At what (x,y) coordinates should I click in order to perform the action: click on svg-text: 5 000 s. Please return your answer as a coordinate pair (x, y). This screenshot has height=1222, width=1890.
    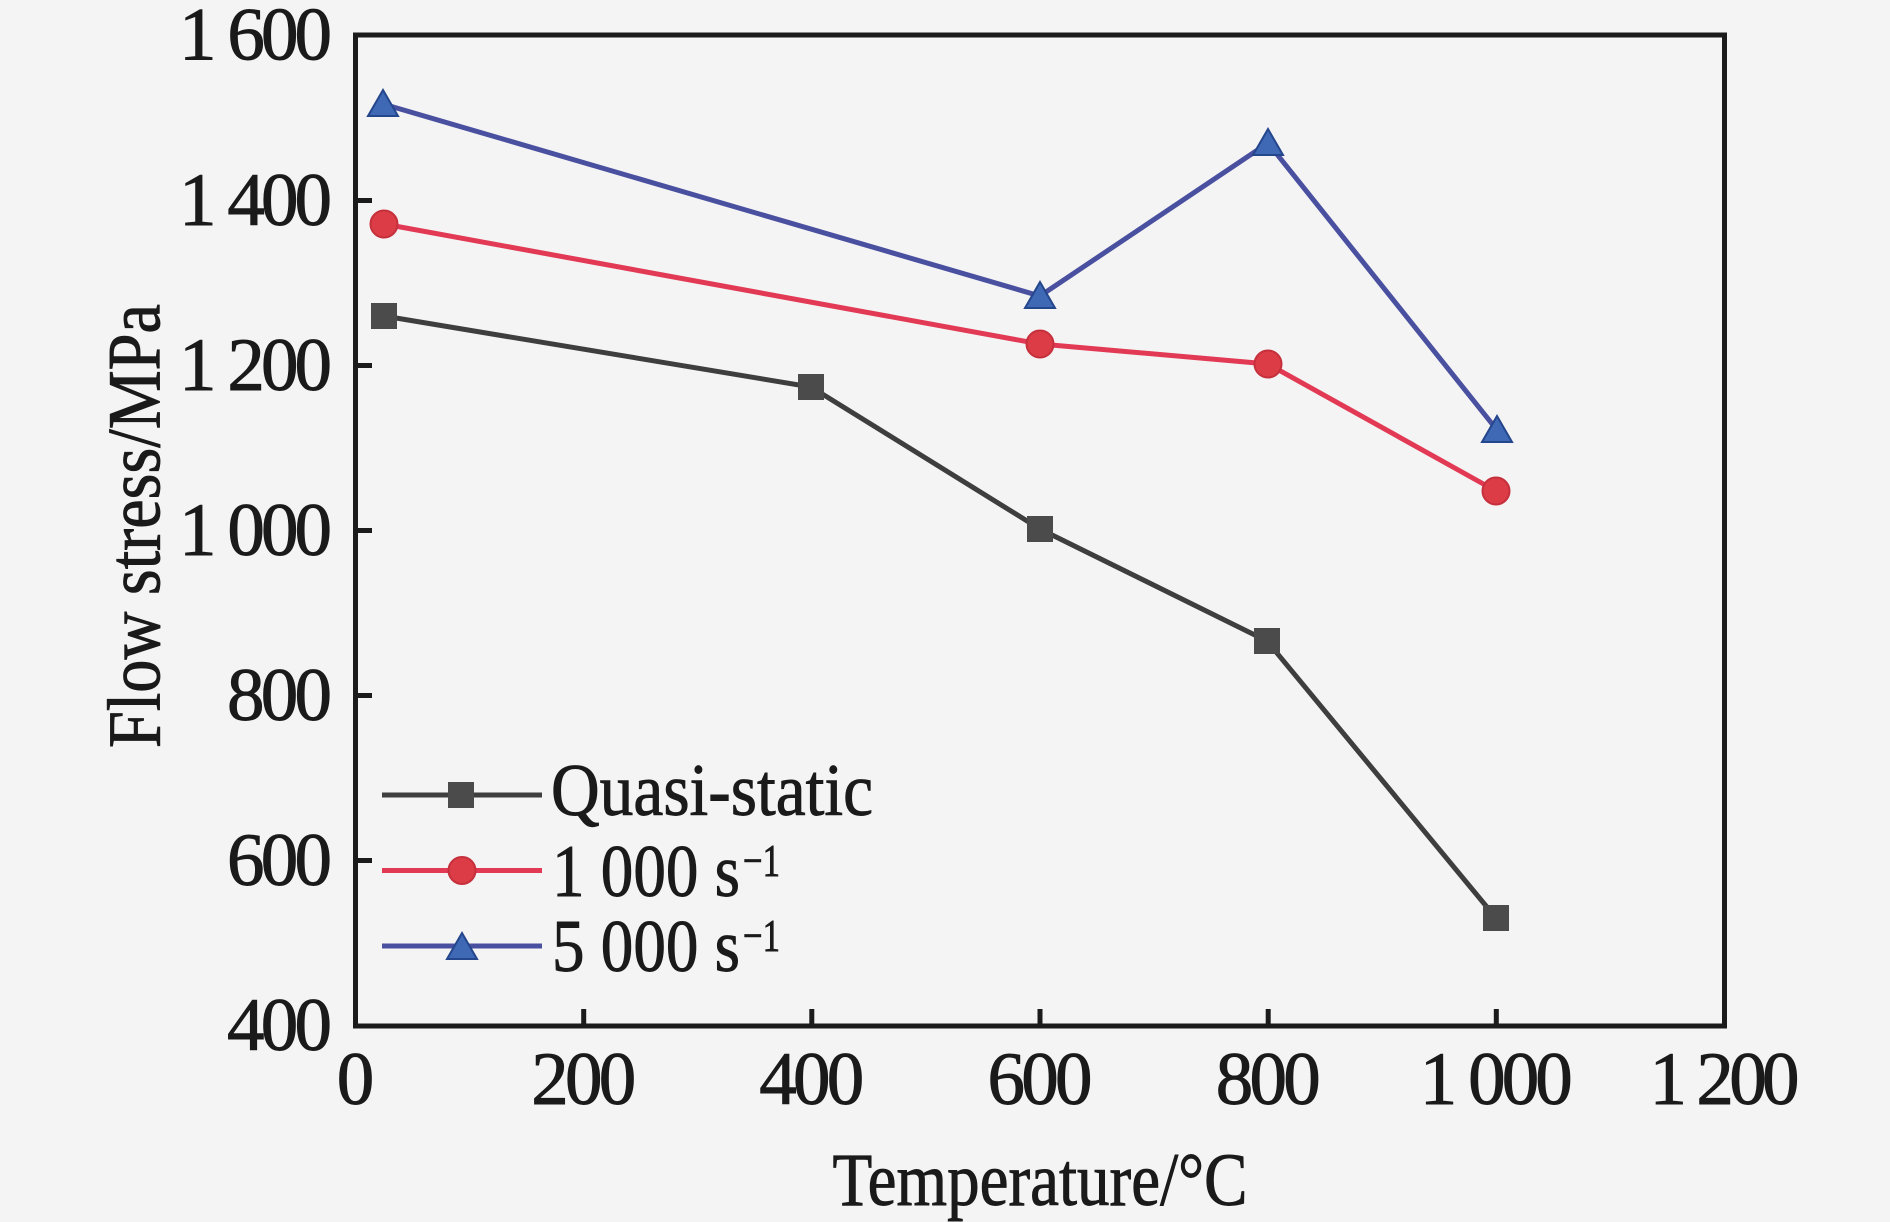
    Looking at the image, I should click on (646, 947).